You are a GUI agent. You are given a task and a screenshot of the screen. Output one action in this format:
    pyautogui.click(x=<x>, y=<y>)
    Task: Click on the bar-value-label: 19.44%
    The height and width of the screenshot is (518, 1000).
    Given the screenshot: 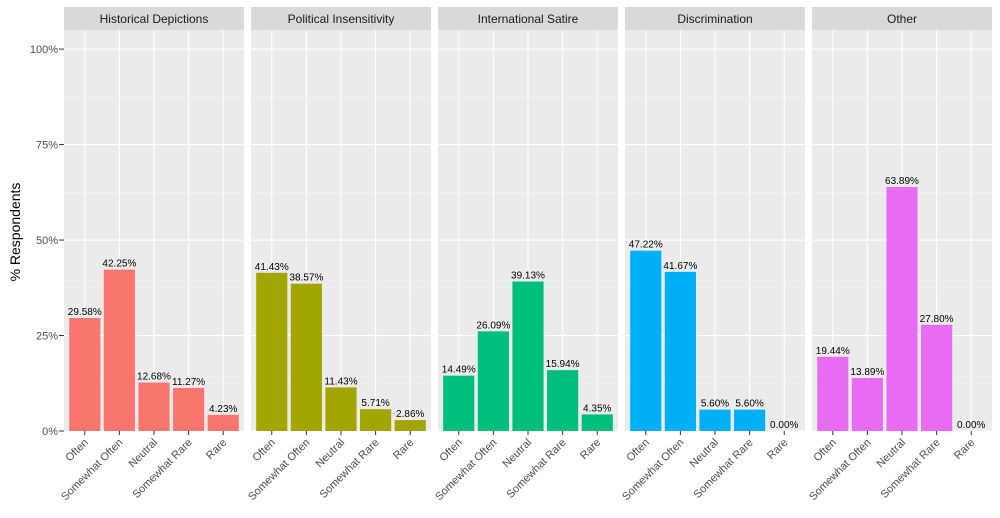 What is the action you would take?
    pyautogui.click(x=833, y=351)
    